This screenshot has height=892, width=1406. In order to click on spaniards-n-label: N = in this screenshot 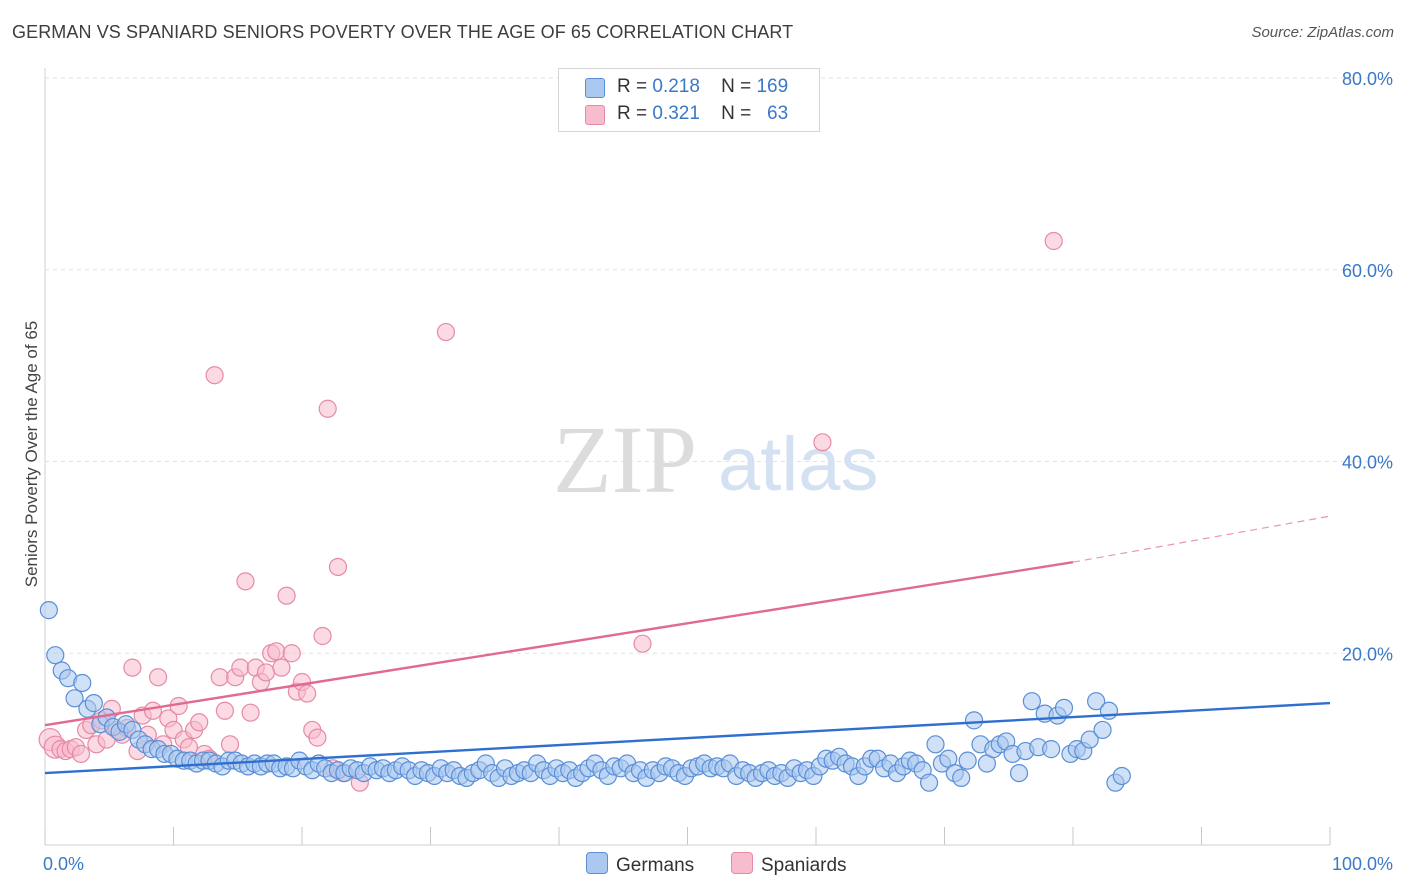, I will do `click(736, 113)`.